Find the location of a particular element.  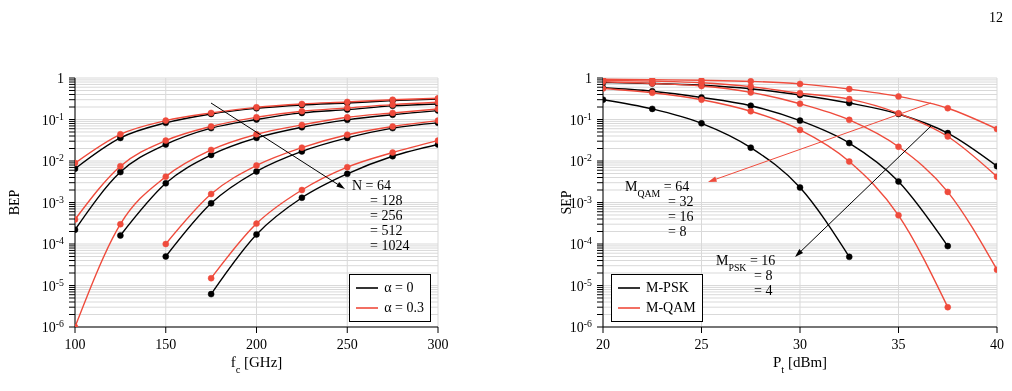

annotation: = 128 is located at coordinates (386, 200).